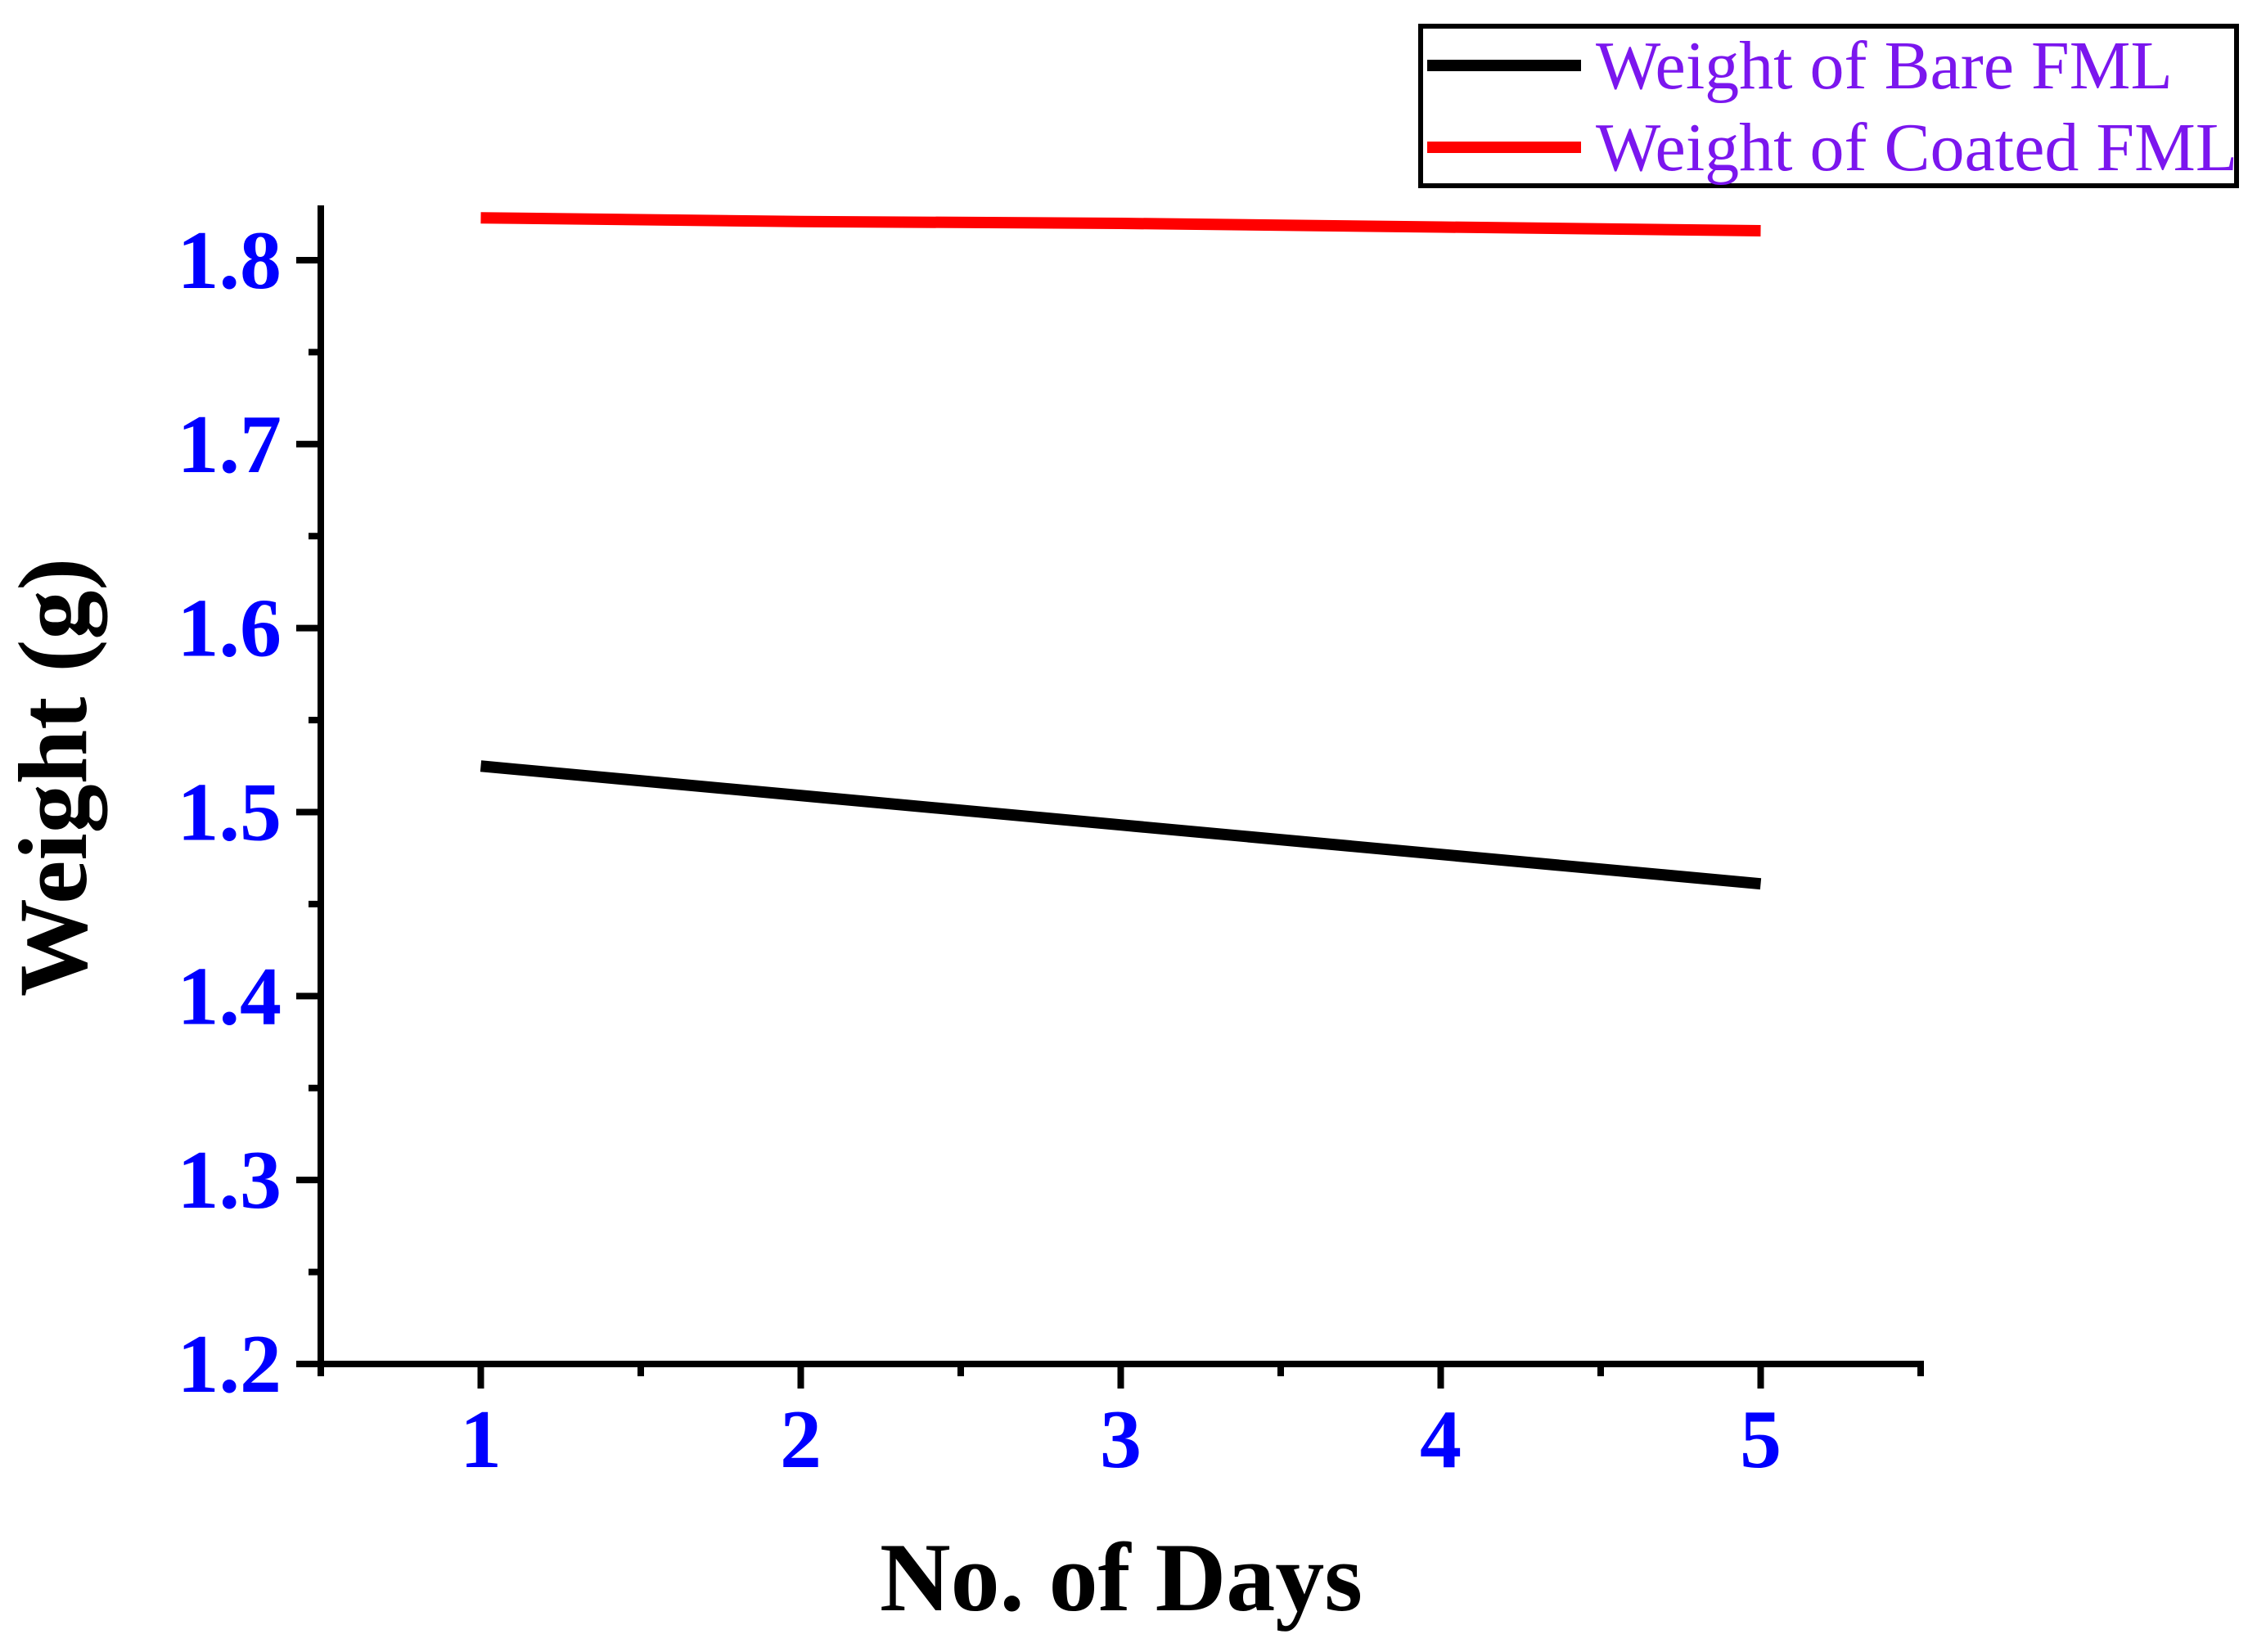 The width and height of the screenshot is (2266, 1652). Describe the element at coordinates (1916, 148) in the screenshot. I see `legend-entry-label: Weight of Coated FML` at that location.